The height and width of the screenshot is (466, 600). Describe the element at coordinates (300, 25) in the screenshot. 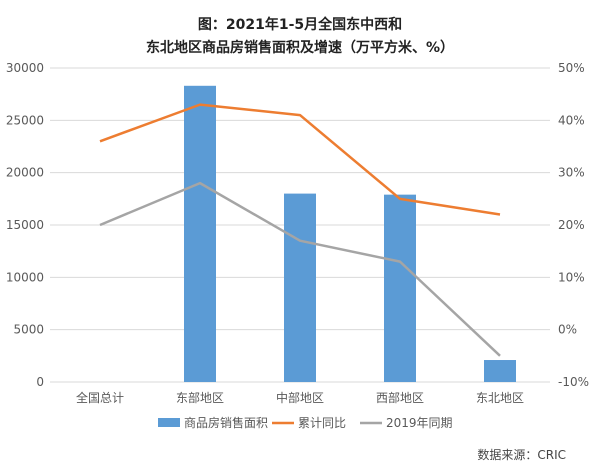

I see `chart-title-line1: 图：2021年1-5月全国东中西和` at that location.